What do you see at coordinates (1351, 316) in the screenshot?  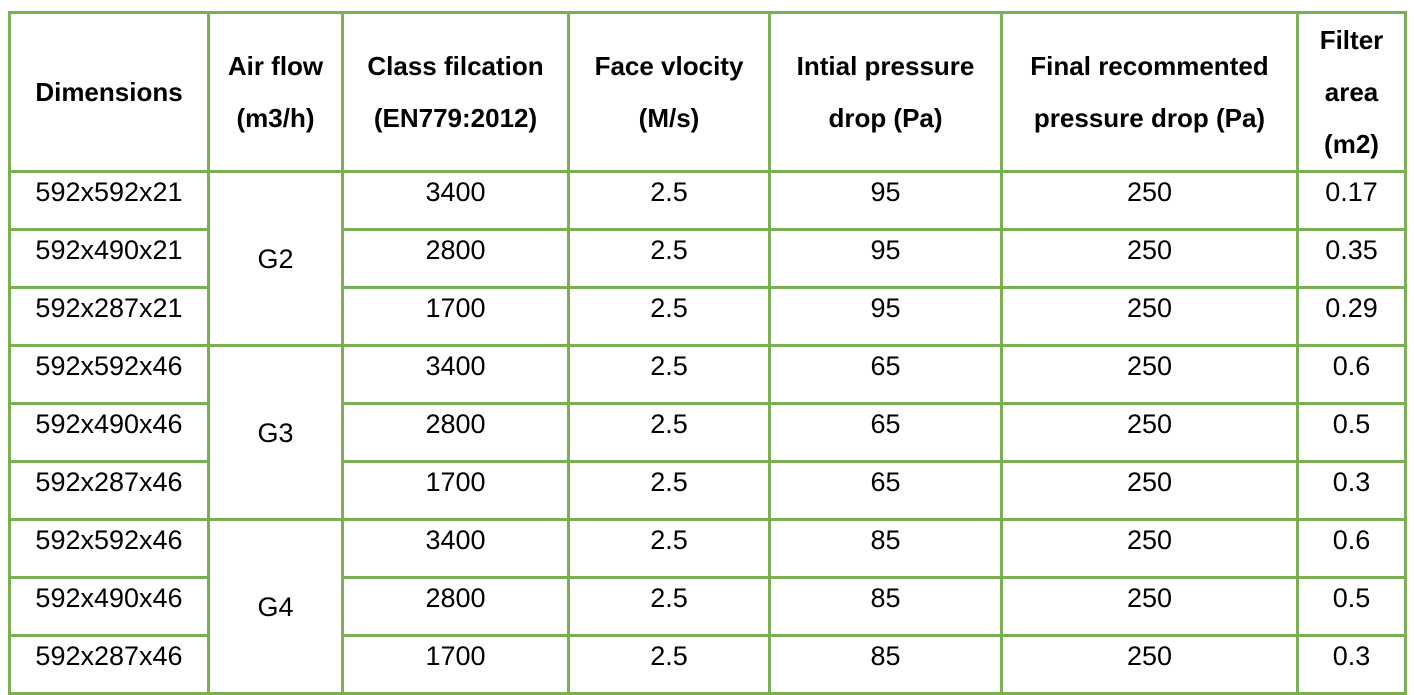 I see `cell-filter-area: 0.29` at bounding box center [1351, 316].